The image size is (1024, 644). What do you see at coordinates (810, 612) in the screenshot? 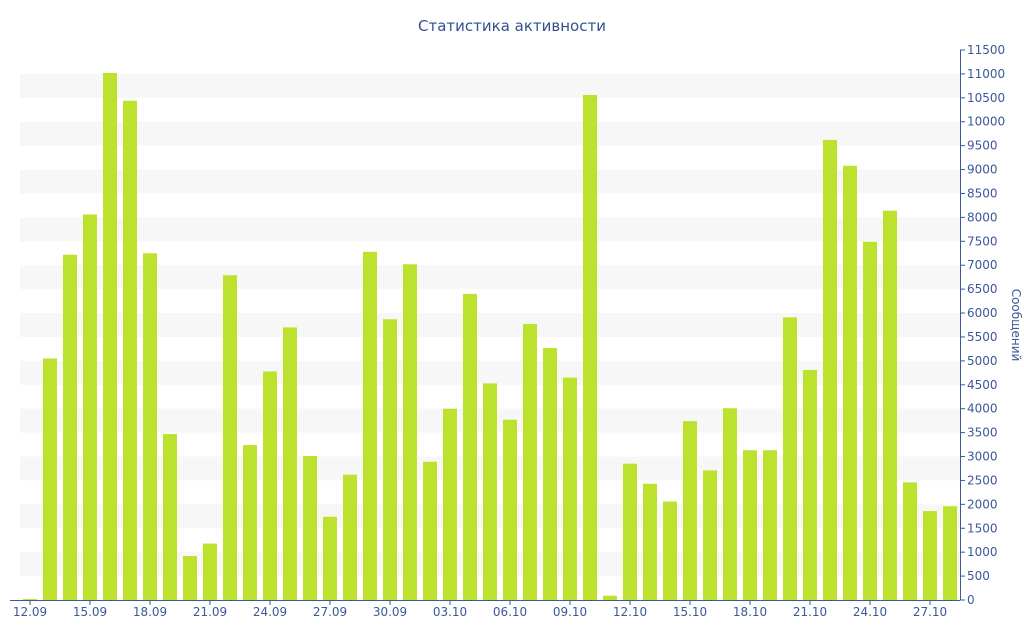
I see `x-tick-label: 21.10` at bounding box center [810, 612].